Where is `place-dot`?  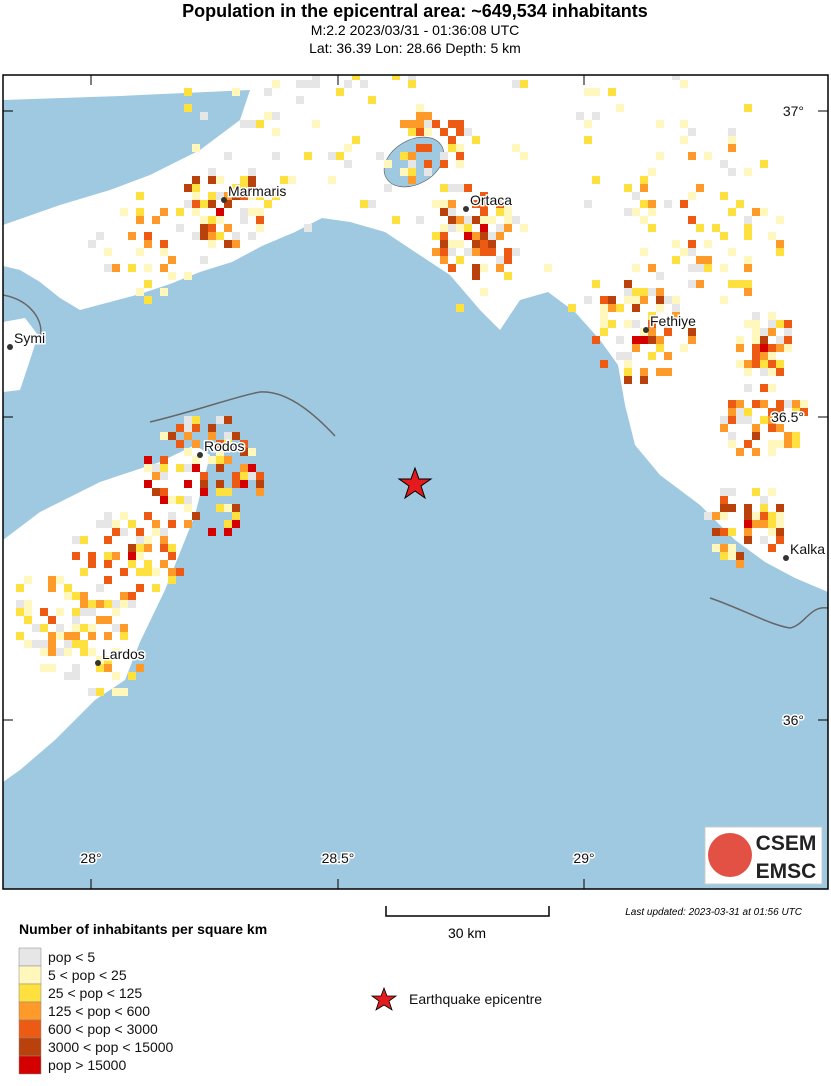
place-dot is located at coordinates (10, 347).